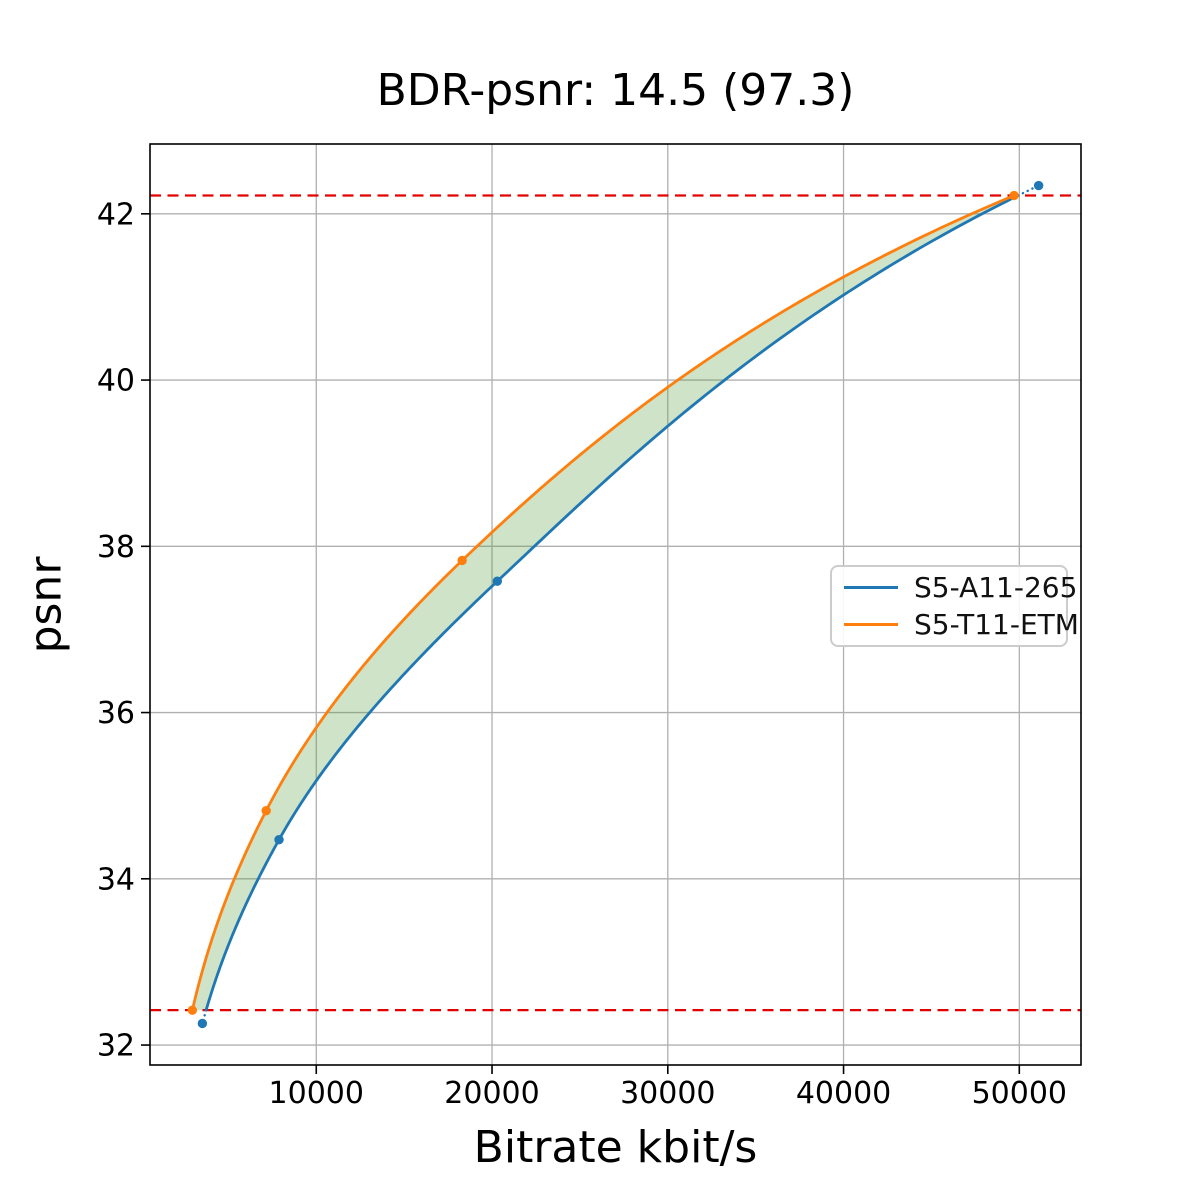  Describe the element at coordinates (615, 1147) in the screenshot. I see `x-axis-label: Bitrate kbit/s` at that location.